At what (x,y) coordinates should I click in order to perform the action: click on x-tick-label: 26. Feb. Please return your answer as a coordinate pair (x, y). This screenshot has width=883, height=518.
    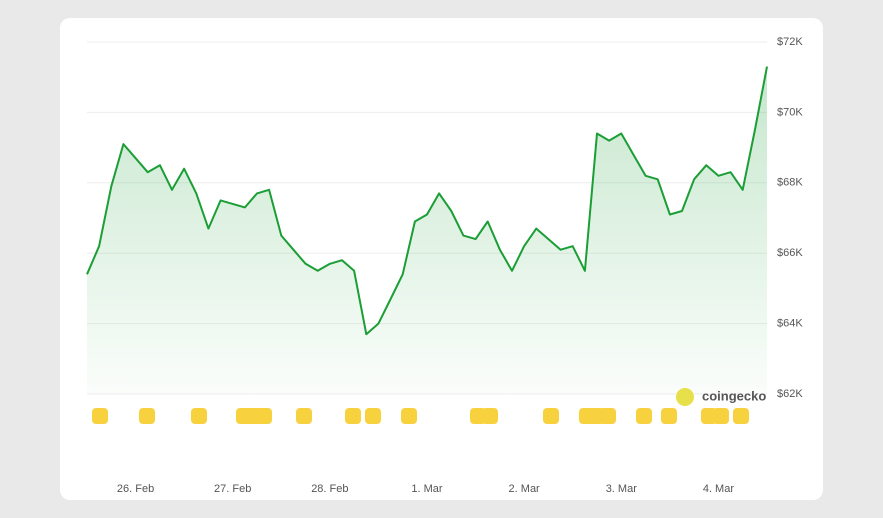
    Looking at the image, I should click on (135, 489).